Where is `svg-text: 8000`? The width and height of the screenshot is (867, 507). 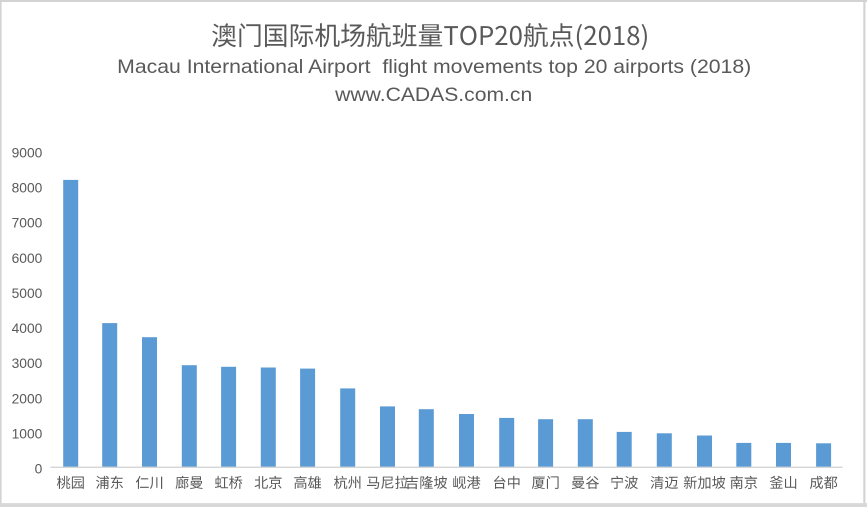 svg-text: 8000 is located at coordinates (27, 188).